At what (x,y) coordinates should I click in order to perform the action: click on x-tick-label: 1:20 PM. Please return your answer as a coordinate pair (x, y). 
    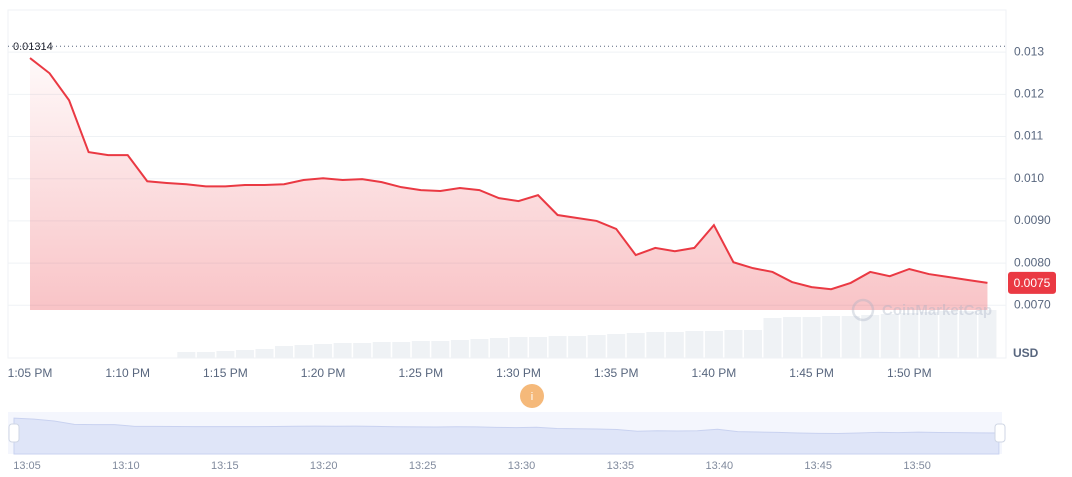
    Looking at the image, I should click on (323, 373).